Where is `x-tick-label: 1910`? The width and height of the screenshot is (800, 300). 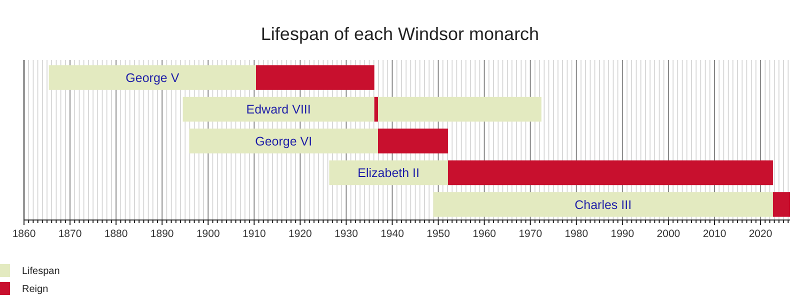
x-tick-label: 1910 is located at coordinates (254, 234).